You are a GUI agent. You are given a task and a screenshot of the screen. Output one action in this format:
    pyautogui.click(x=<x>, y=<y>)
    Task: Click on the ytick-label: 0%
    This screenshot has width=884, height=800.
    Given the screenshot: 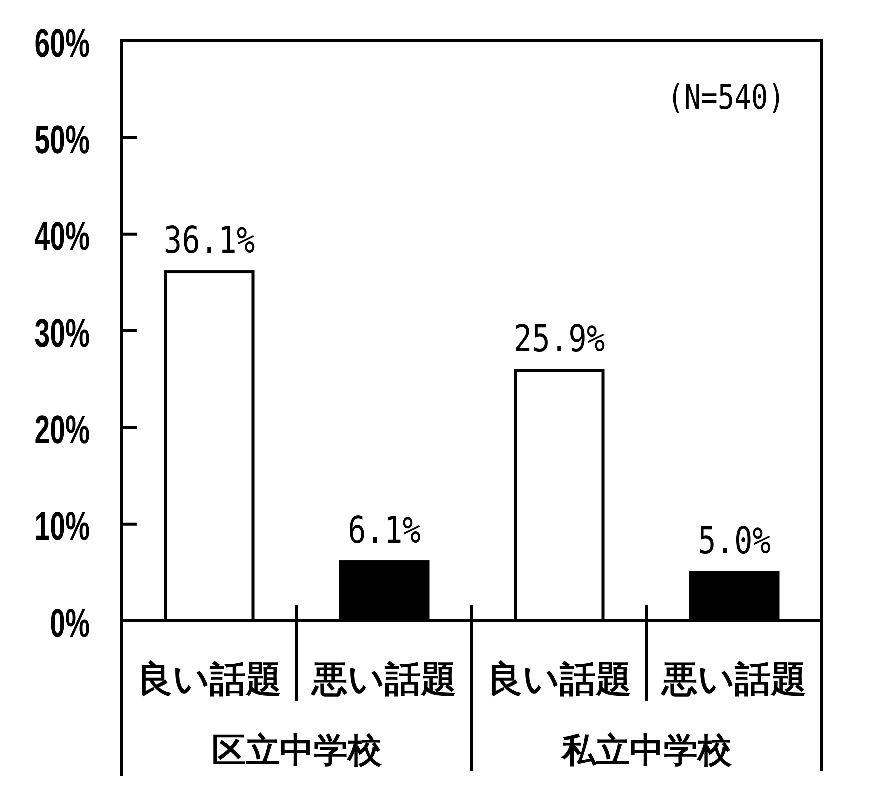 What is the action you would take?
    pyautogui.click(x=70, y=624)
    